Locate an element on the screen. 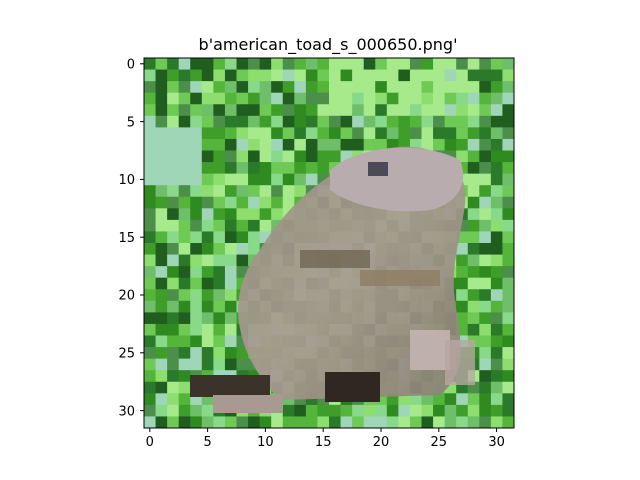 This screenshot has height=480, width=640. y-tick-label: 25 is located at coordinates (126, 354).